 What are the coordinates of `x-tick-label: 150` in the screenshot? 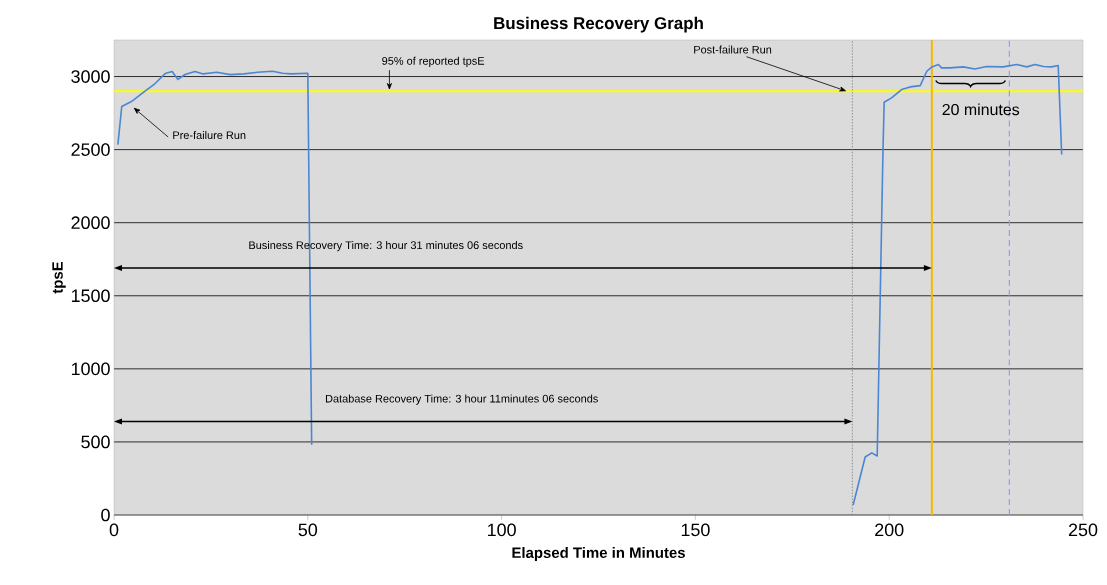 It's located at (695, 530).